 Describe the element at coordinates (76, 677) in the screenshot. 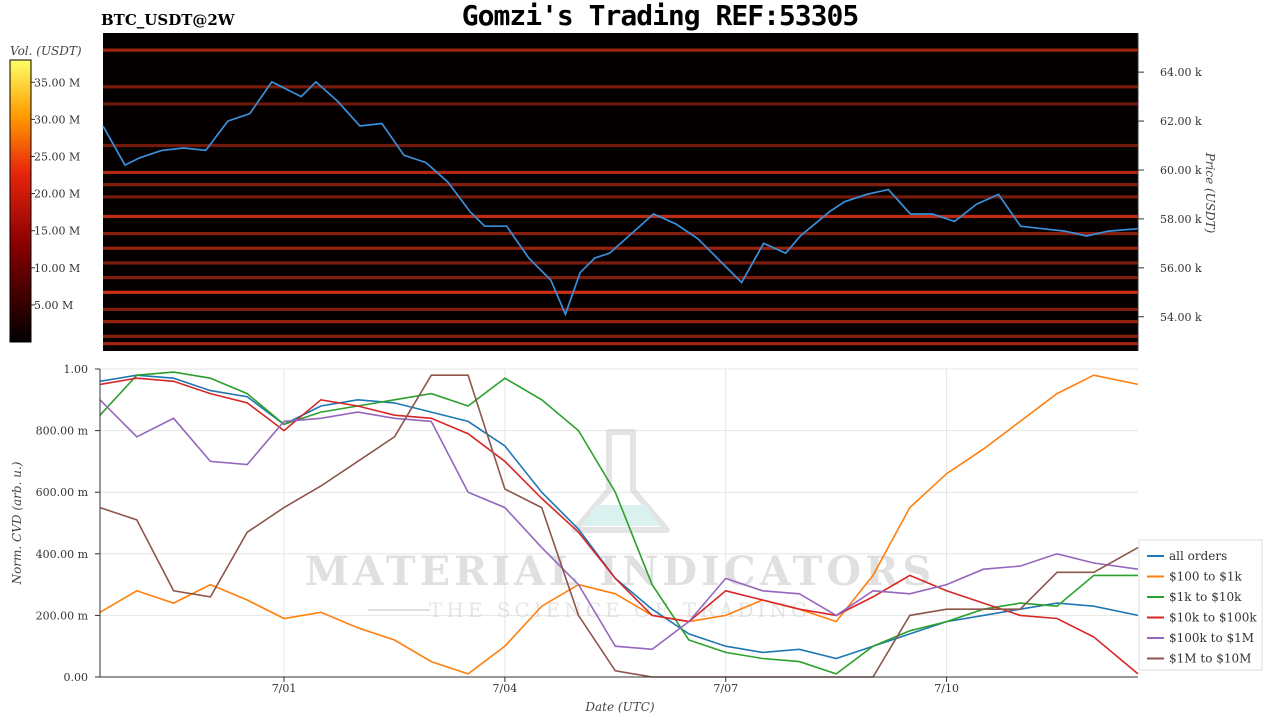

I see `cvd-y-tick-label: 0.00` at that location.